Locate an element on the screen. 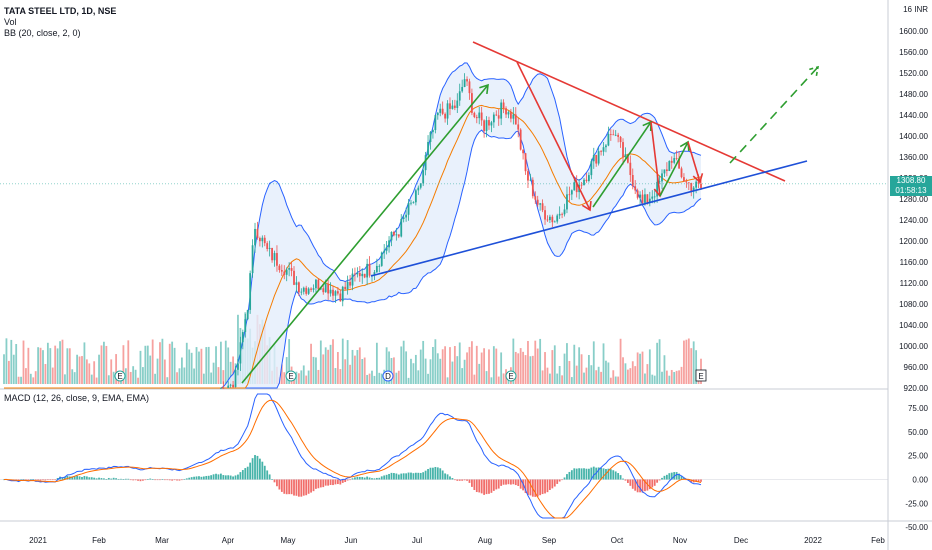 This screenshot has height=550, width=932. time-tick-label: Feb is located at coordinates (878, 540).